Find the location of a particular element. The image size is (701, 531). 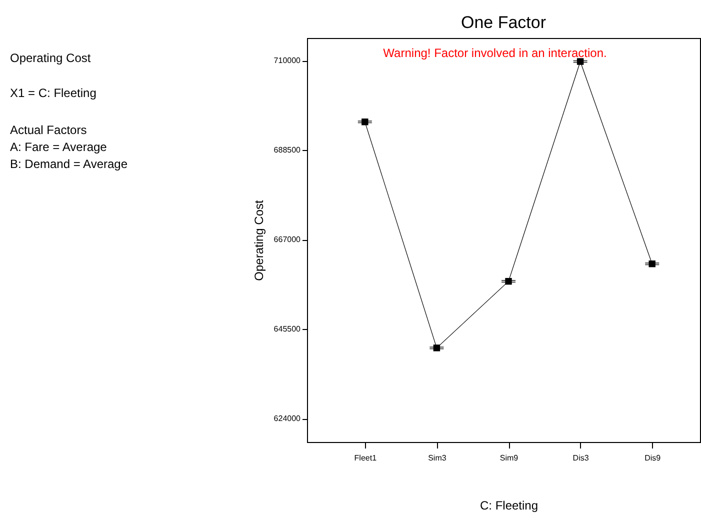

y-tick-label: 624000 is located at coordinates (288, 419).